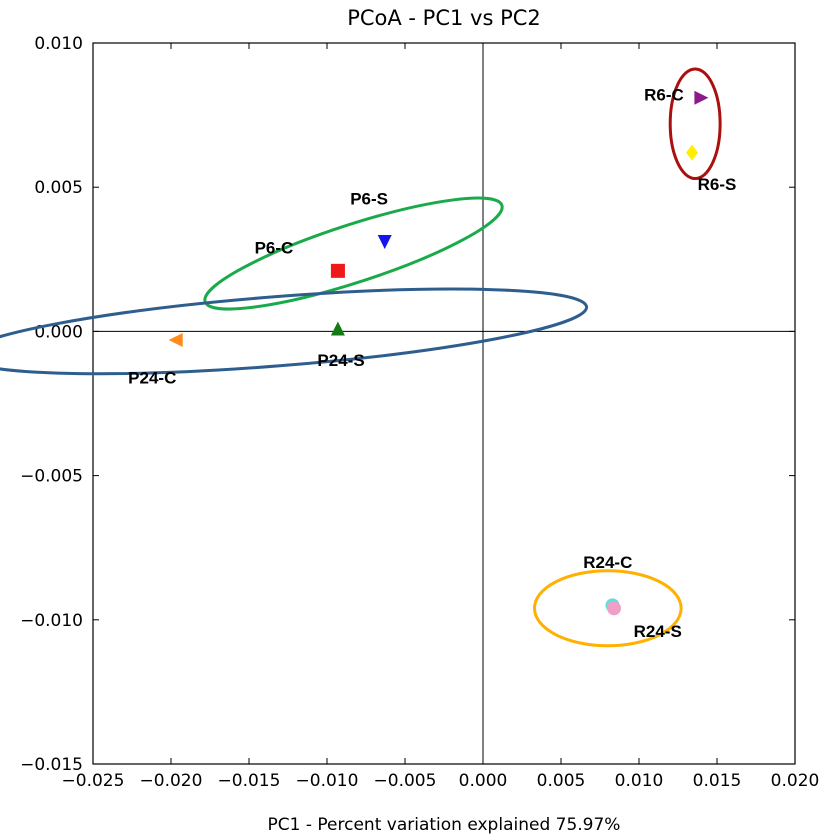  What do you see at coordinates (639, 781) in the screenshot?
I see `x-tick-label: 0.010` at bounding box center [639, 781].